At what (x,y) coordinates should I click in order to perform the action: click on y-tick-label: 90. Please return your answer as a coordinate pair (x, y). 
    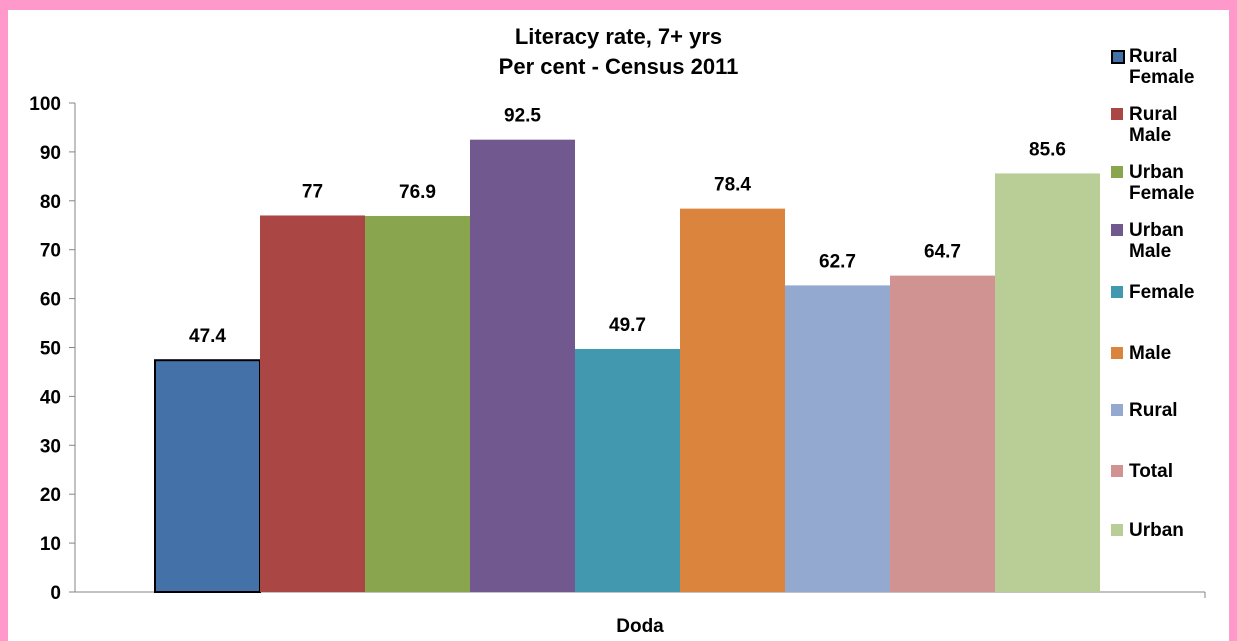
    Looking at the image, I should click on (50, 153).